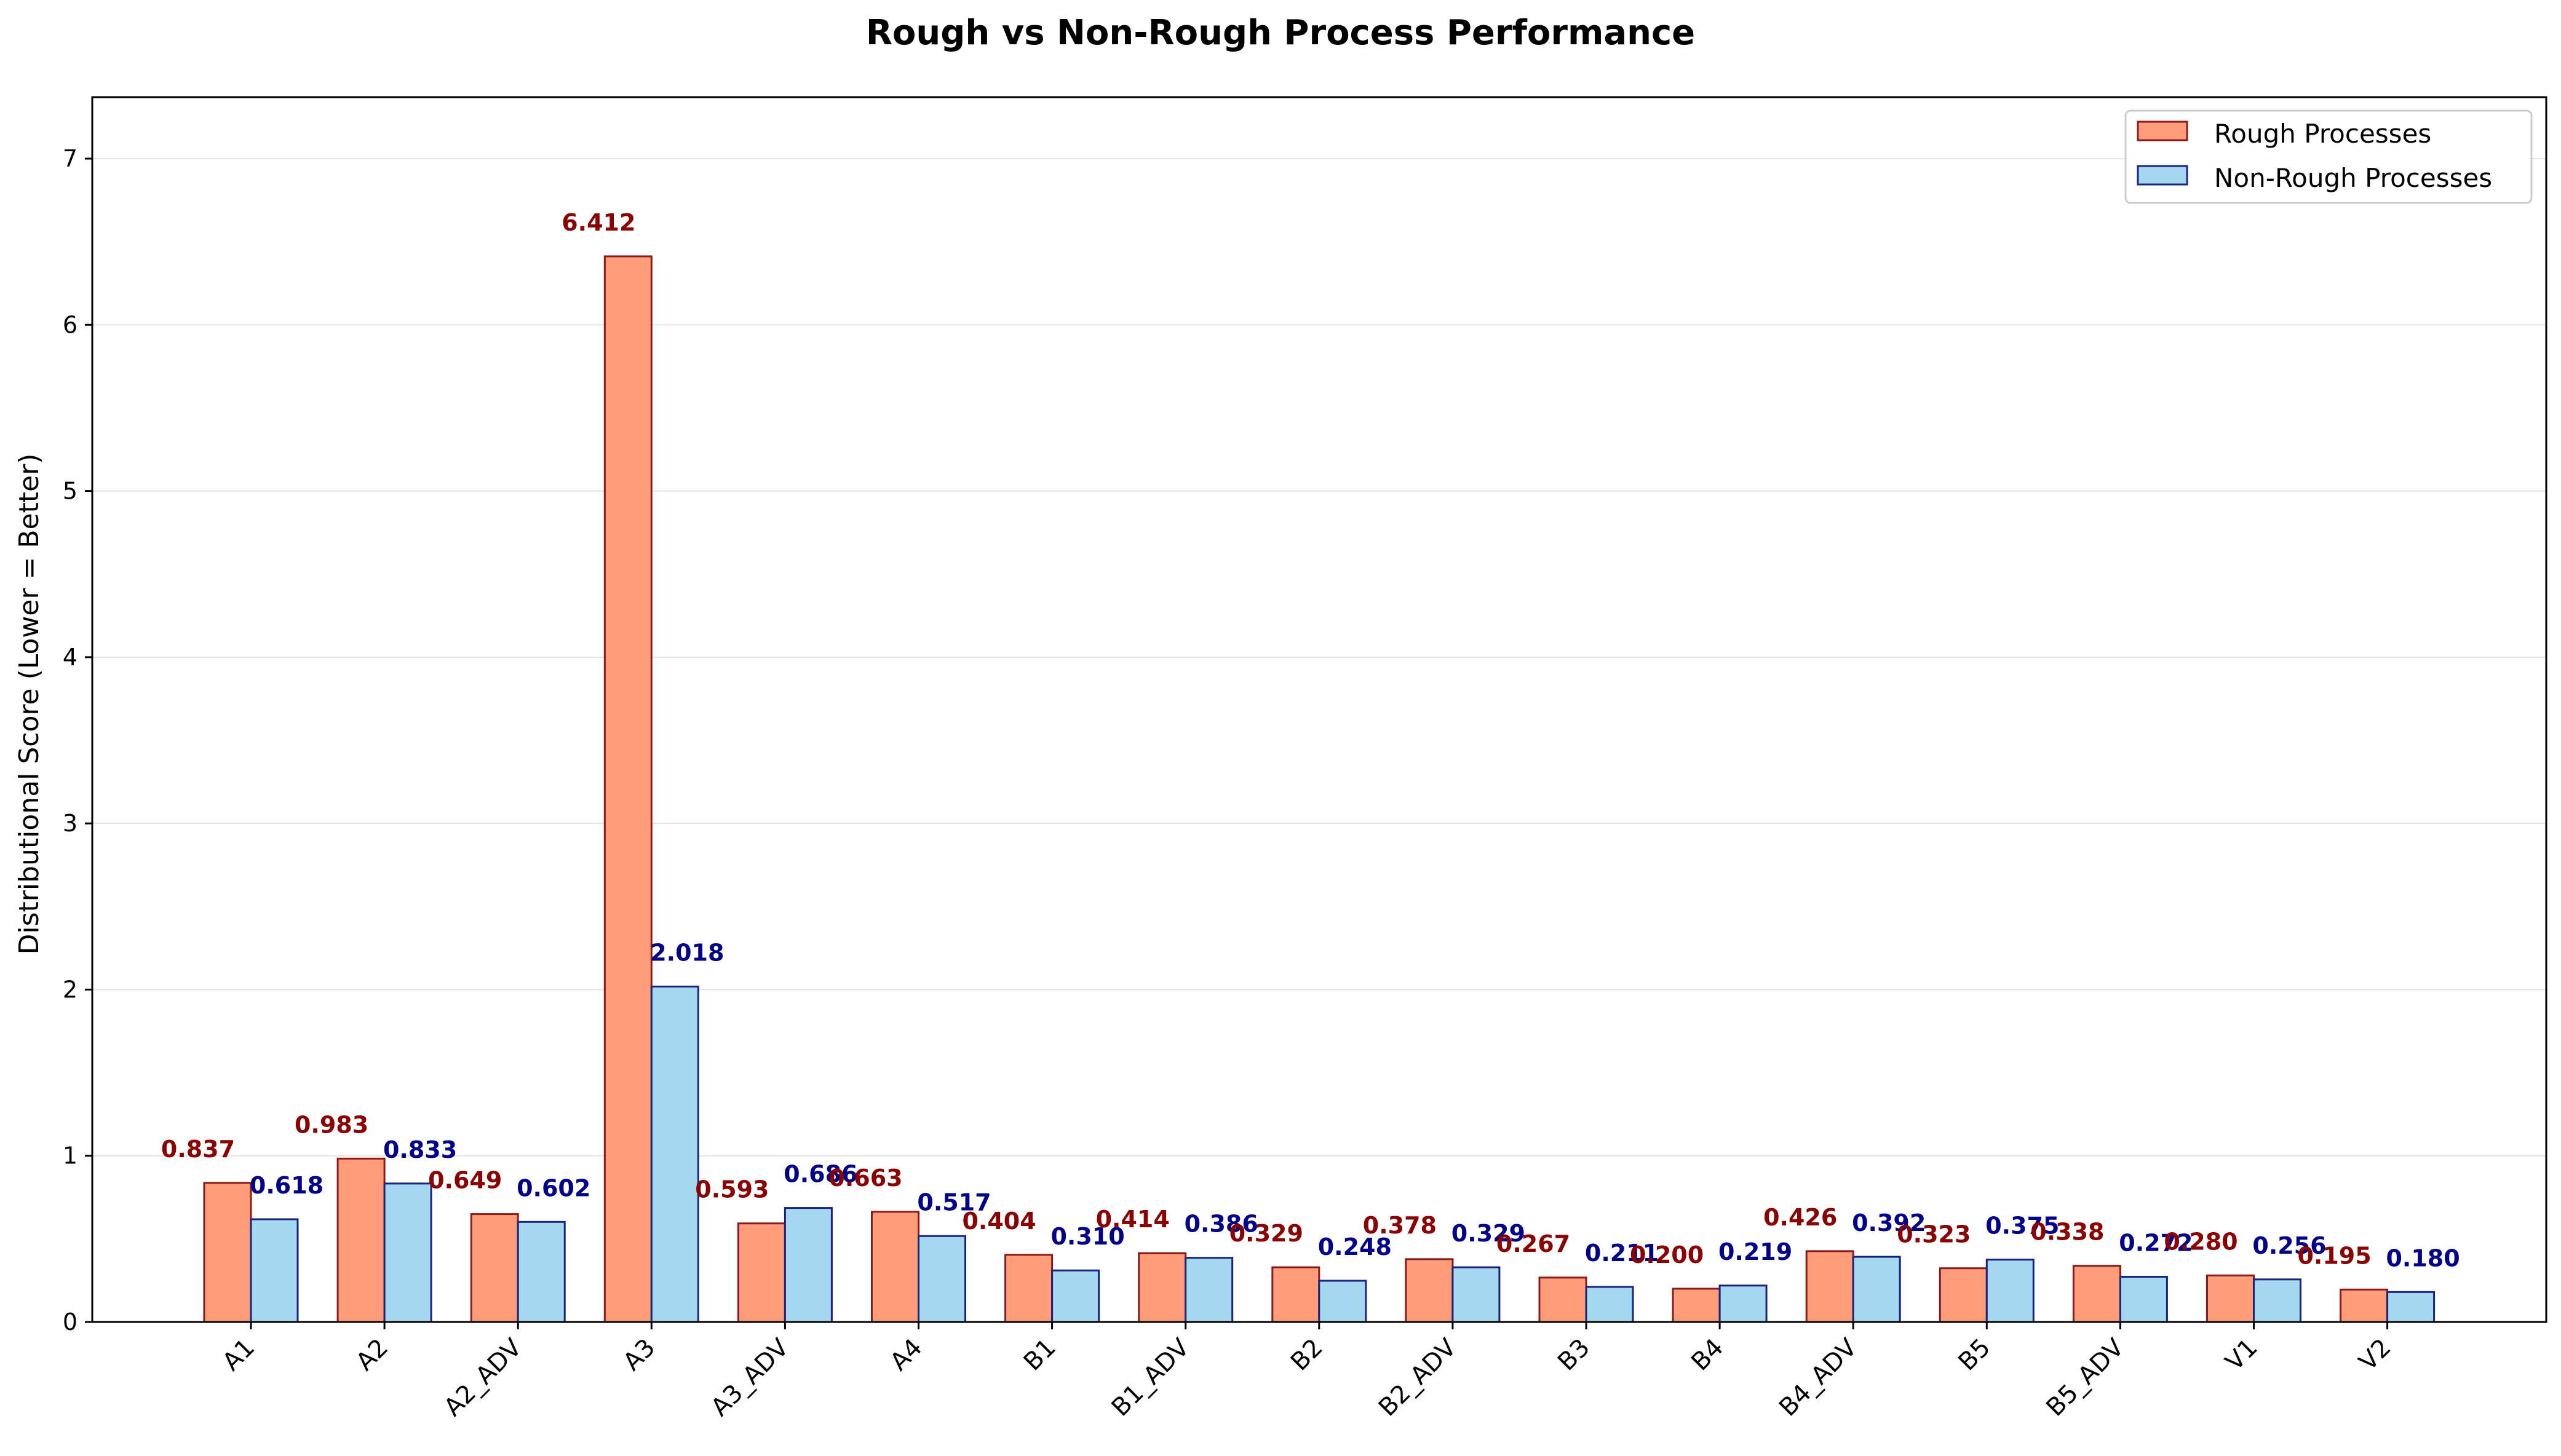 The height and width of the screenshot is (1456, 2561). Describe the element at coordinates (1280, 33) in the screenshot. I see `chart-title: Rough vs Non-Rough Process Performance` at that location.